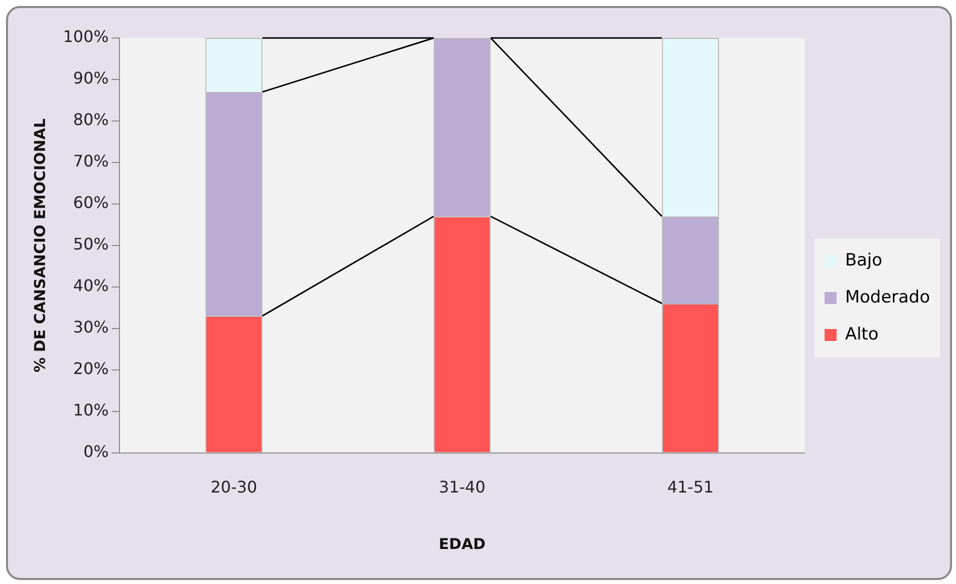  Describe the element at coordinates (91, 368) in the screenshot. I see `y-tick-label: 20%` at that location.